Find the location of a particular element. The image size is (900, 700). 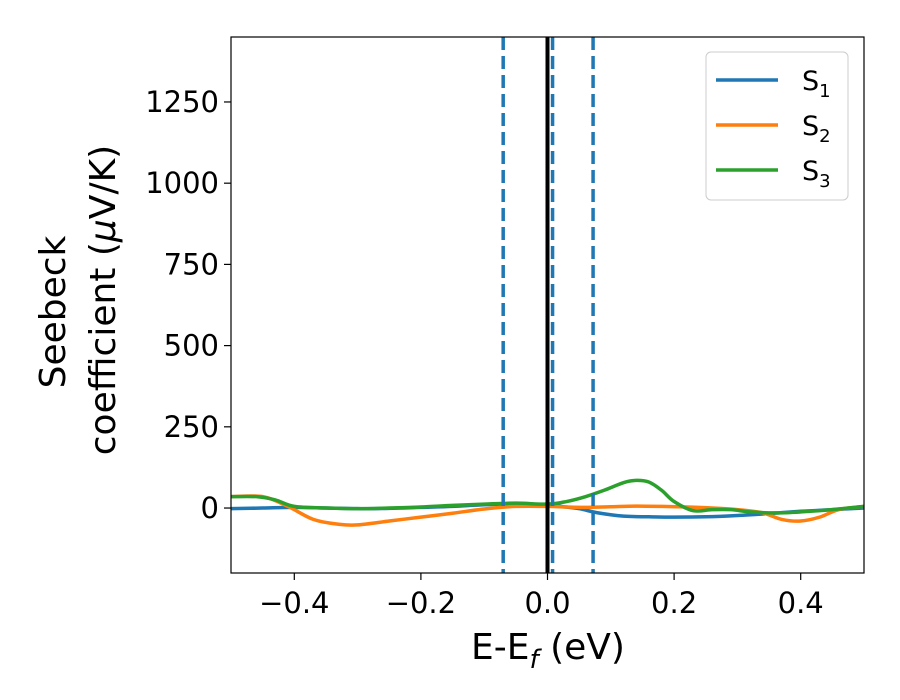

x-tick-label: −0.4 is located at coordinates (294, 603).